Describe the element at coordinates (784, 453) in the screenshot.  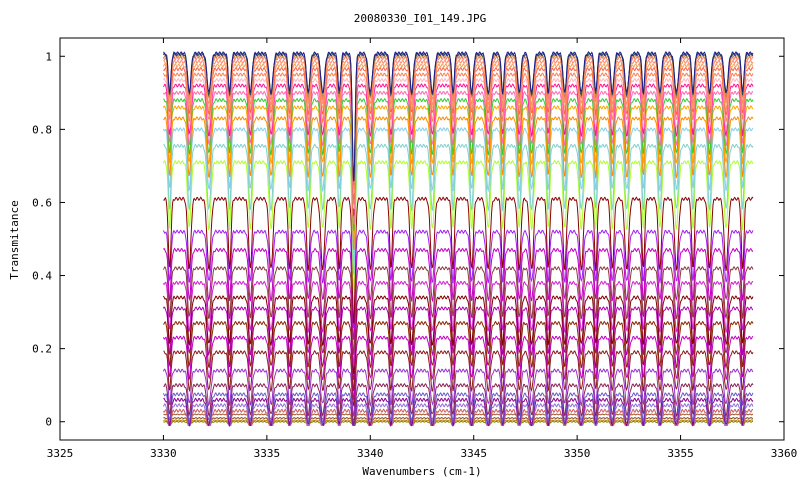
I see `x-tick-label: 3360` at that location.